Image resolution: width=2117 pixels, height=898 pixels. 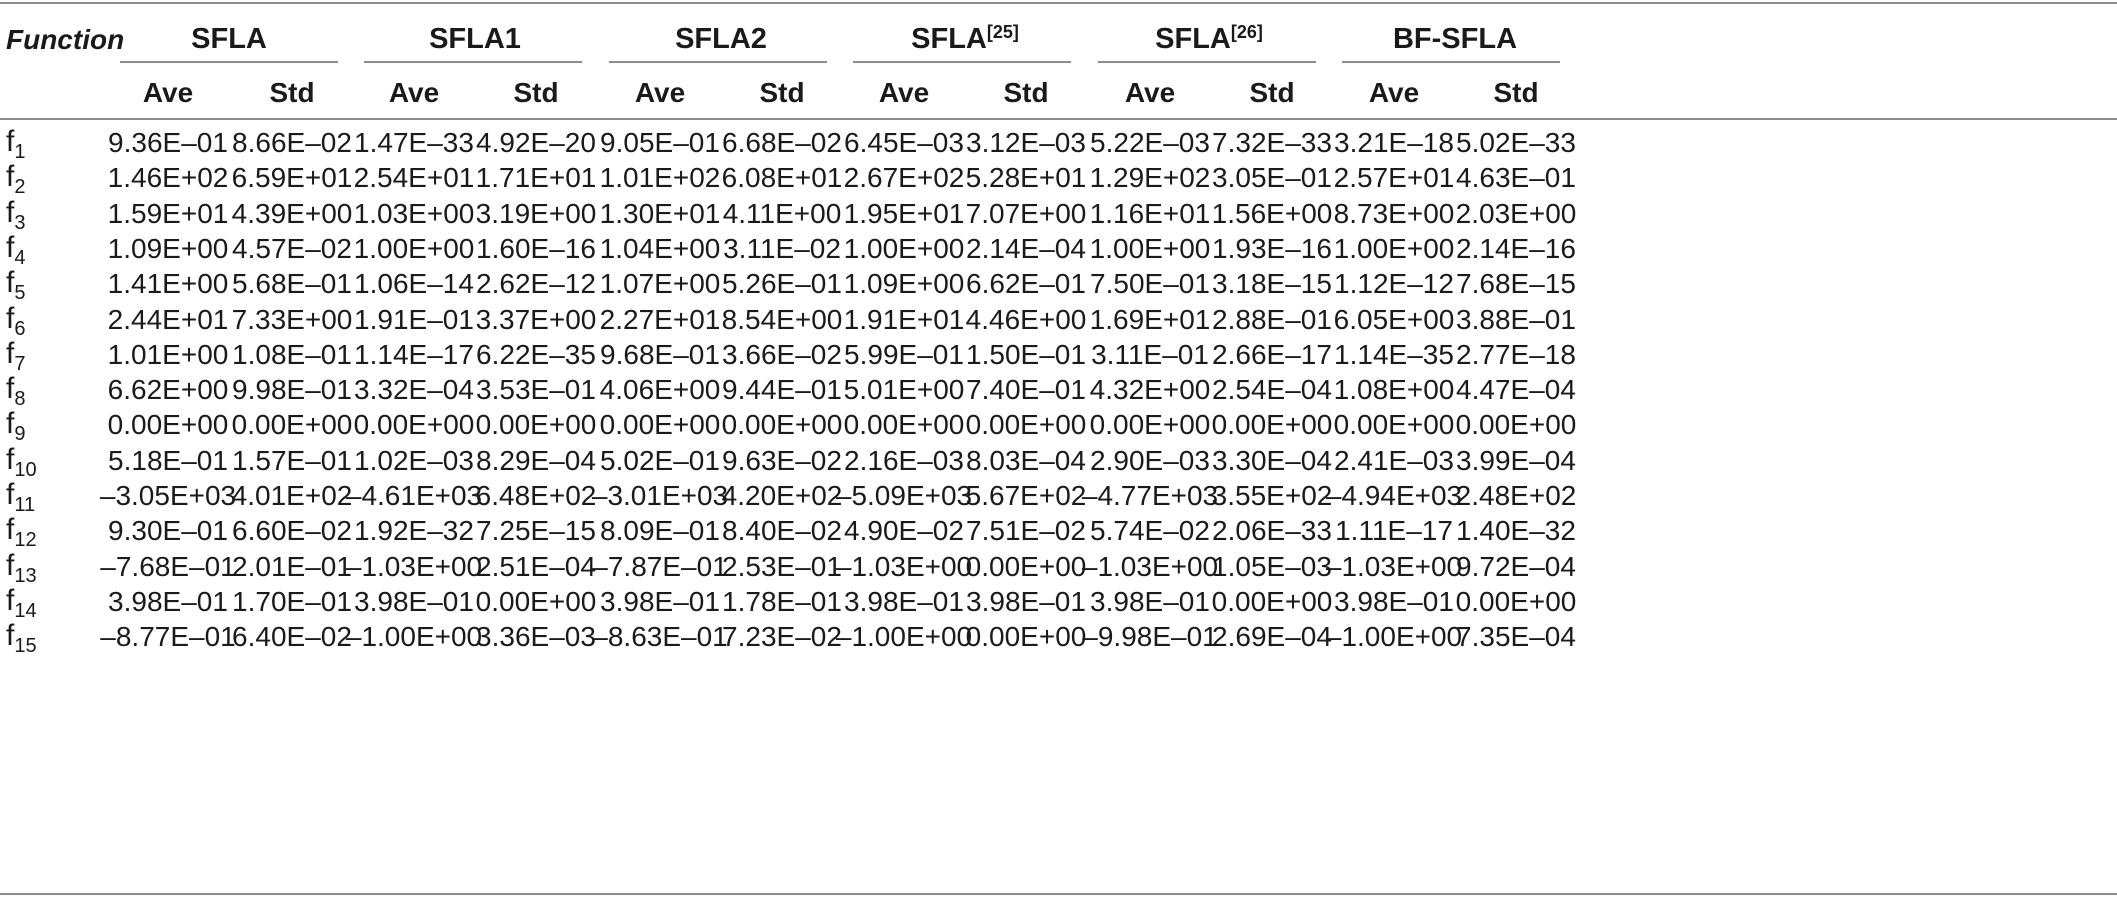 I want to click on table-cell: 2.48E+02, so click(x=1516, y=495).